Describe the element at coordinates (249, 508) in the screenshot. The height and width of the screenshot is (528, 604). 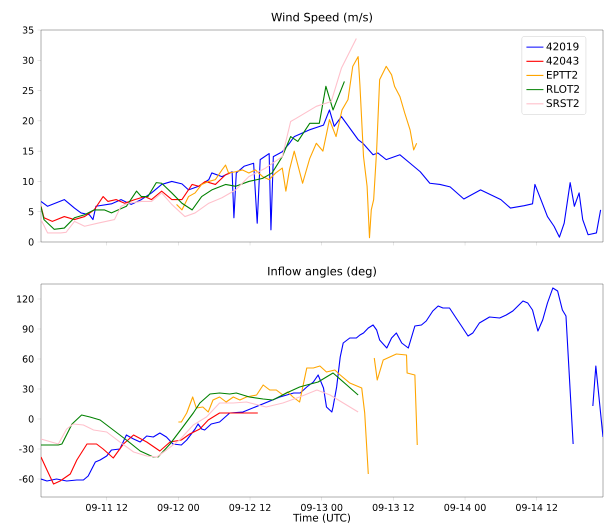
I see `x-tick-label: 09-12 12` at that location.